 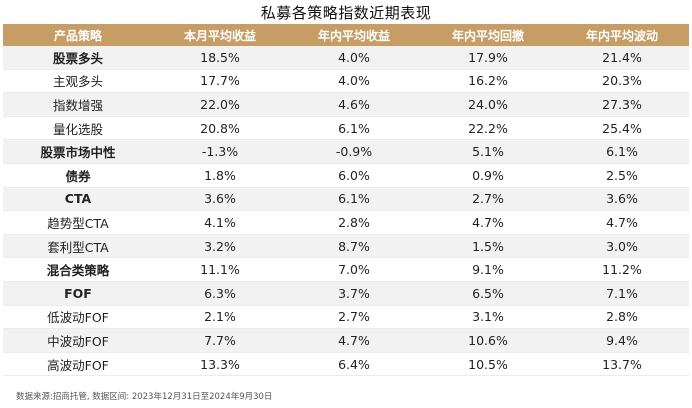 I want to click on strategy-name-cell: 量化选股, so click(x=78, y=128).